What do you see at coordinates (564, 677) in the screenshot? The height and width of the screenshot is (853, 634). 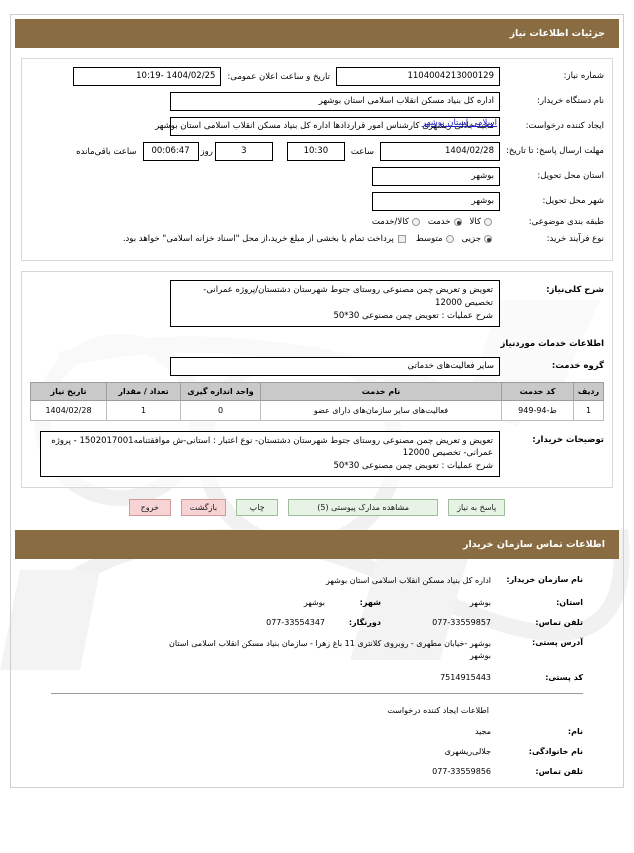 I see `contact-postal-label: کد پستی:` at bounding box center [564, 677].